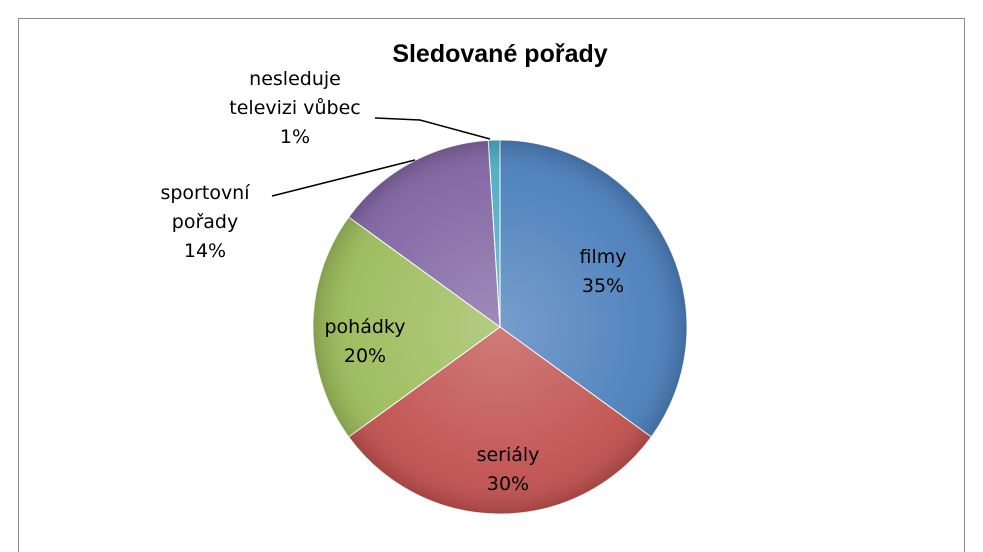 The image size is (983, 552). What do you see at coordinates (508, 484) in the screenshot?
I see `slice-value: 30%` at bounding box center [508, 484].